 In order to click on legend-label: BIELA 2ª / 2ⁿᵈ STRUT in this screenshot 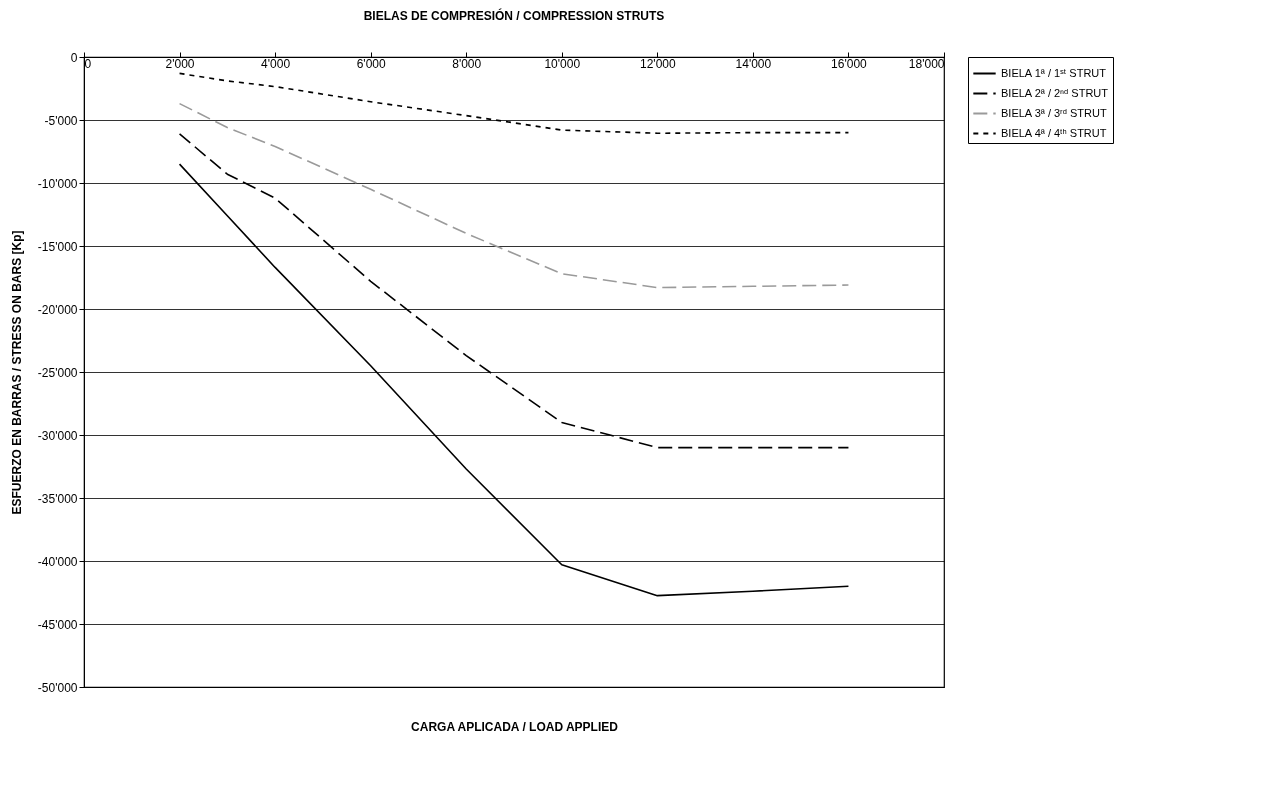, I will do `click(1055, 92)`.